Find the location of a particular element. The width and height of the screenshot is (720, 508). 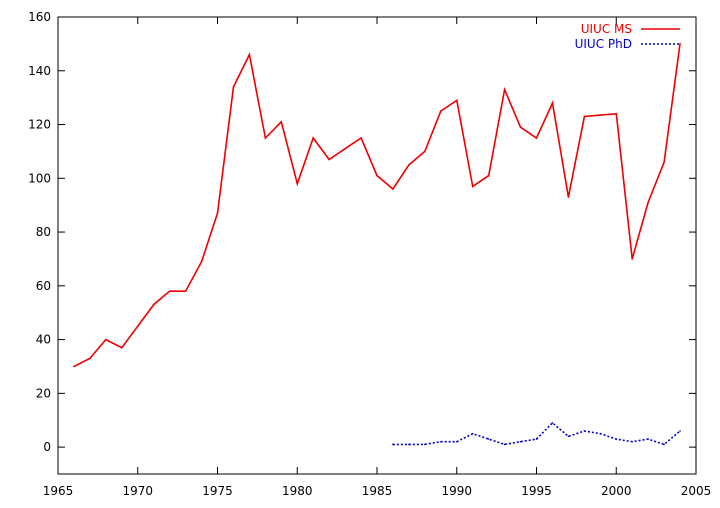

y-tick-label: 160 is located at coordinates (39, 17).